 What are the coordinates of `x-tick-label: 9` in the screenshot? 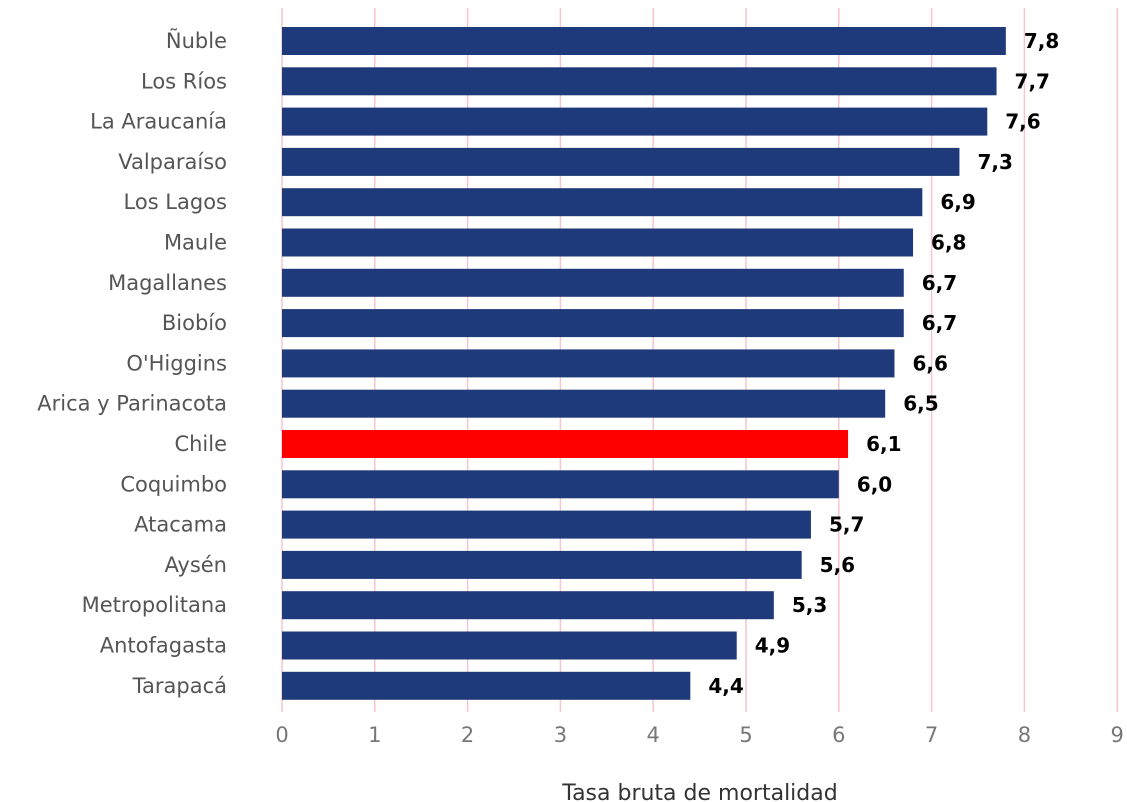 It's located at (1117, 735).